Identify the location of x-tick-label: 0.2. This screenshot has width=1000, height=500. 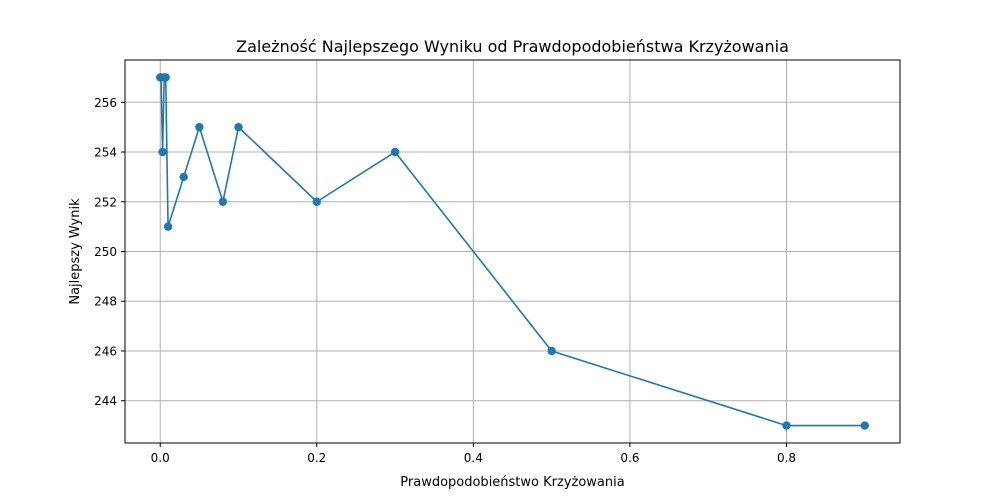
(316, 458).